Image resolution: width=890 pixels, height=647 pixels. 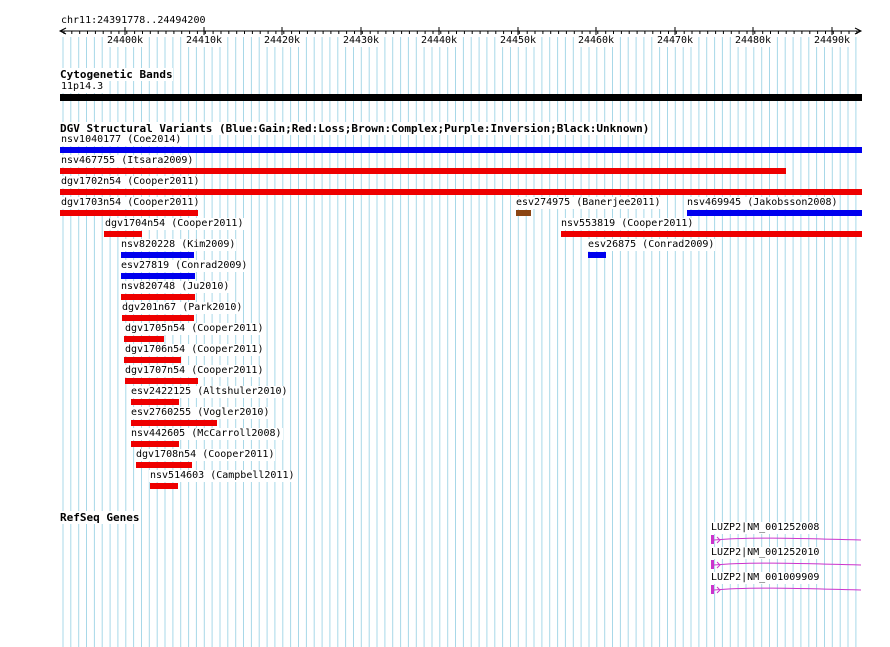 I want to click on gene-label: LUZP2|NM_001252008, so click(x=765, y=528).